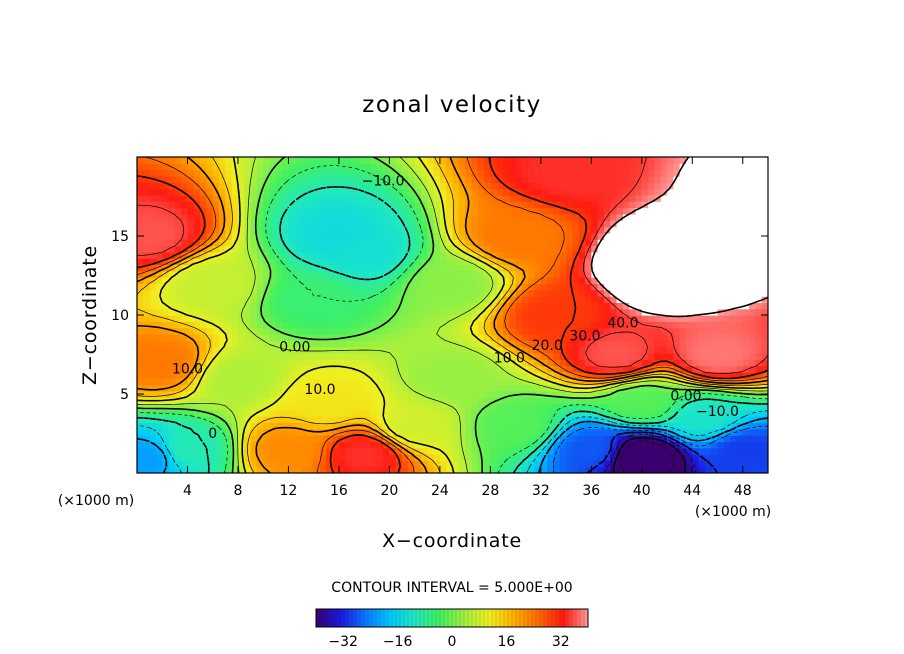 This screenshot has width=904, height=654. I want to click on x-tick-label: 36, so click(591, 491).